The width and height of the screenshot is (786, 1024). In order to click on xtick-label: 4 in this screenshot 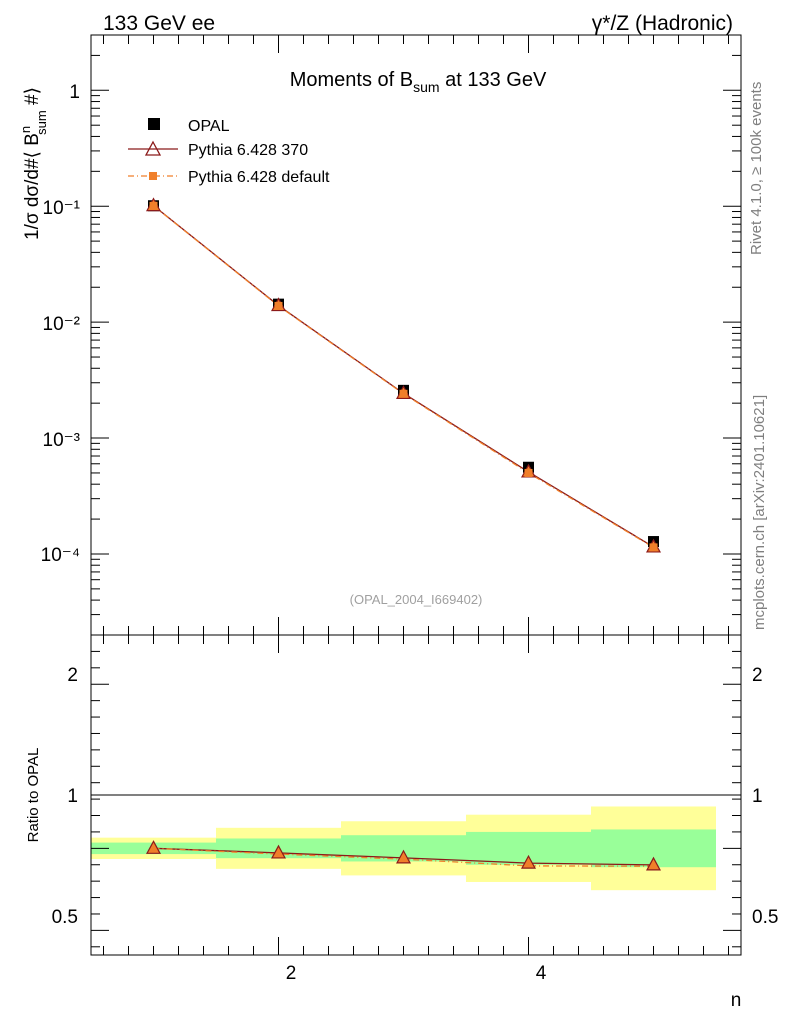, I will do `click(541, 973)`.